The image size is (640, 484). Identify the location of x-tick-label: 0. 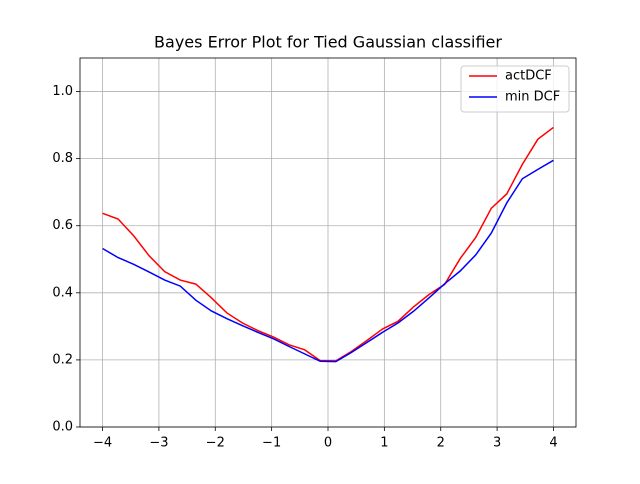
(328, 443).